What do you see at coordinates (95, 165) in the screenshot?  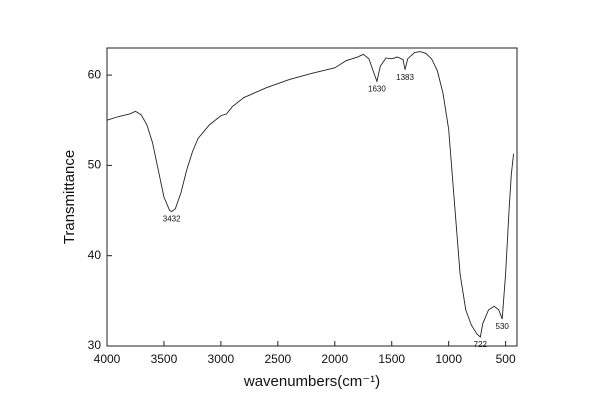 I see `y-tick-label: 50` at bounding box center [95, 165].